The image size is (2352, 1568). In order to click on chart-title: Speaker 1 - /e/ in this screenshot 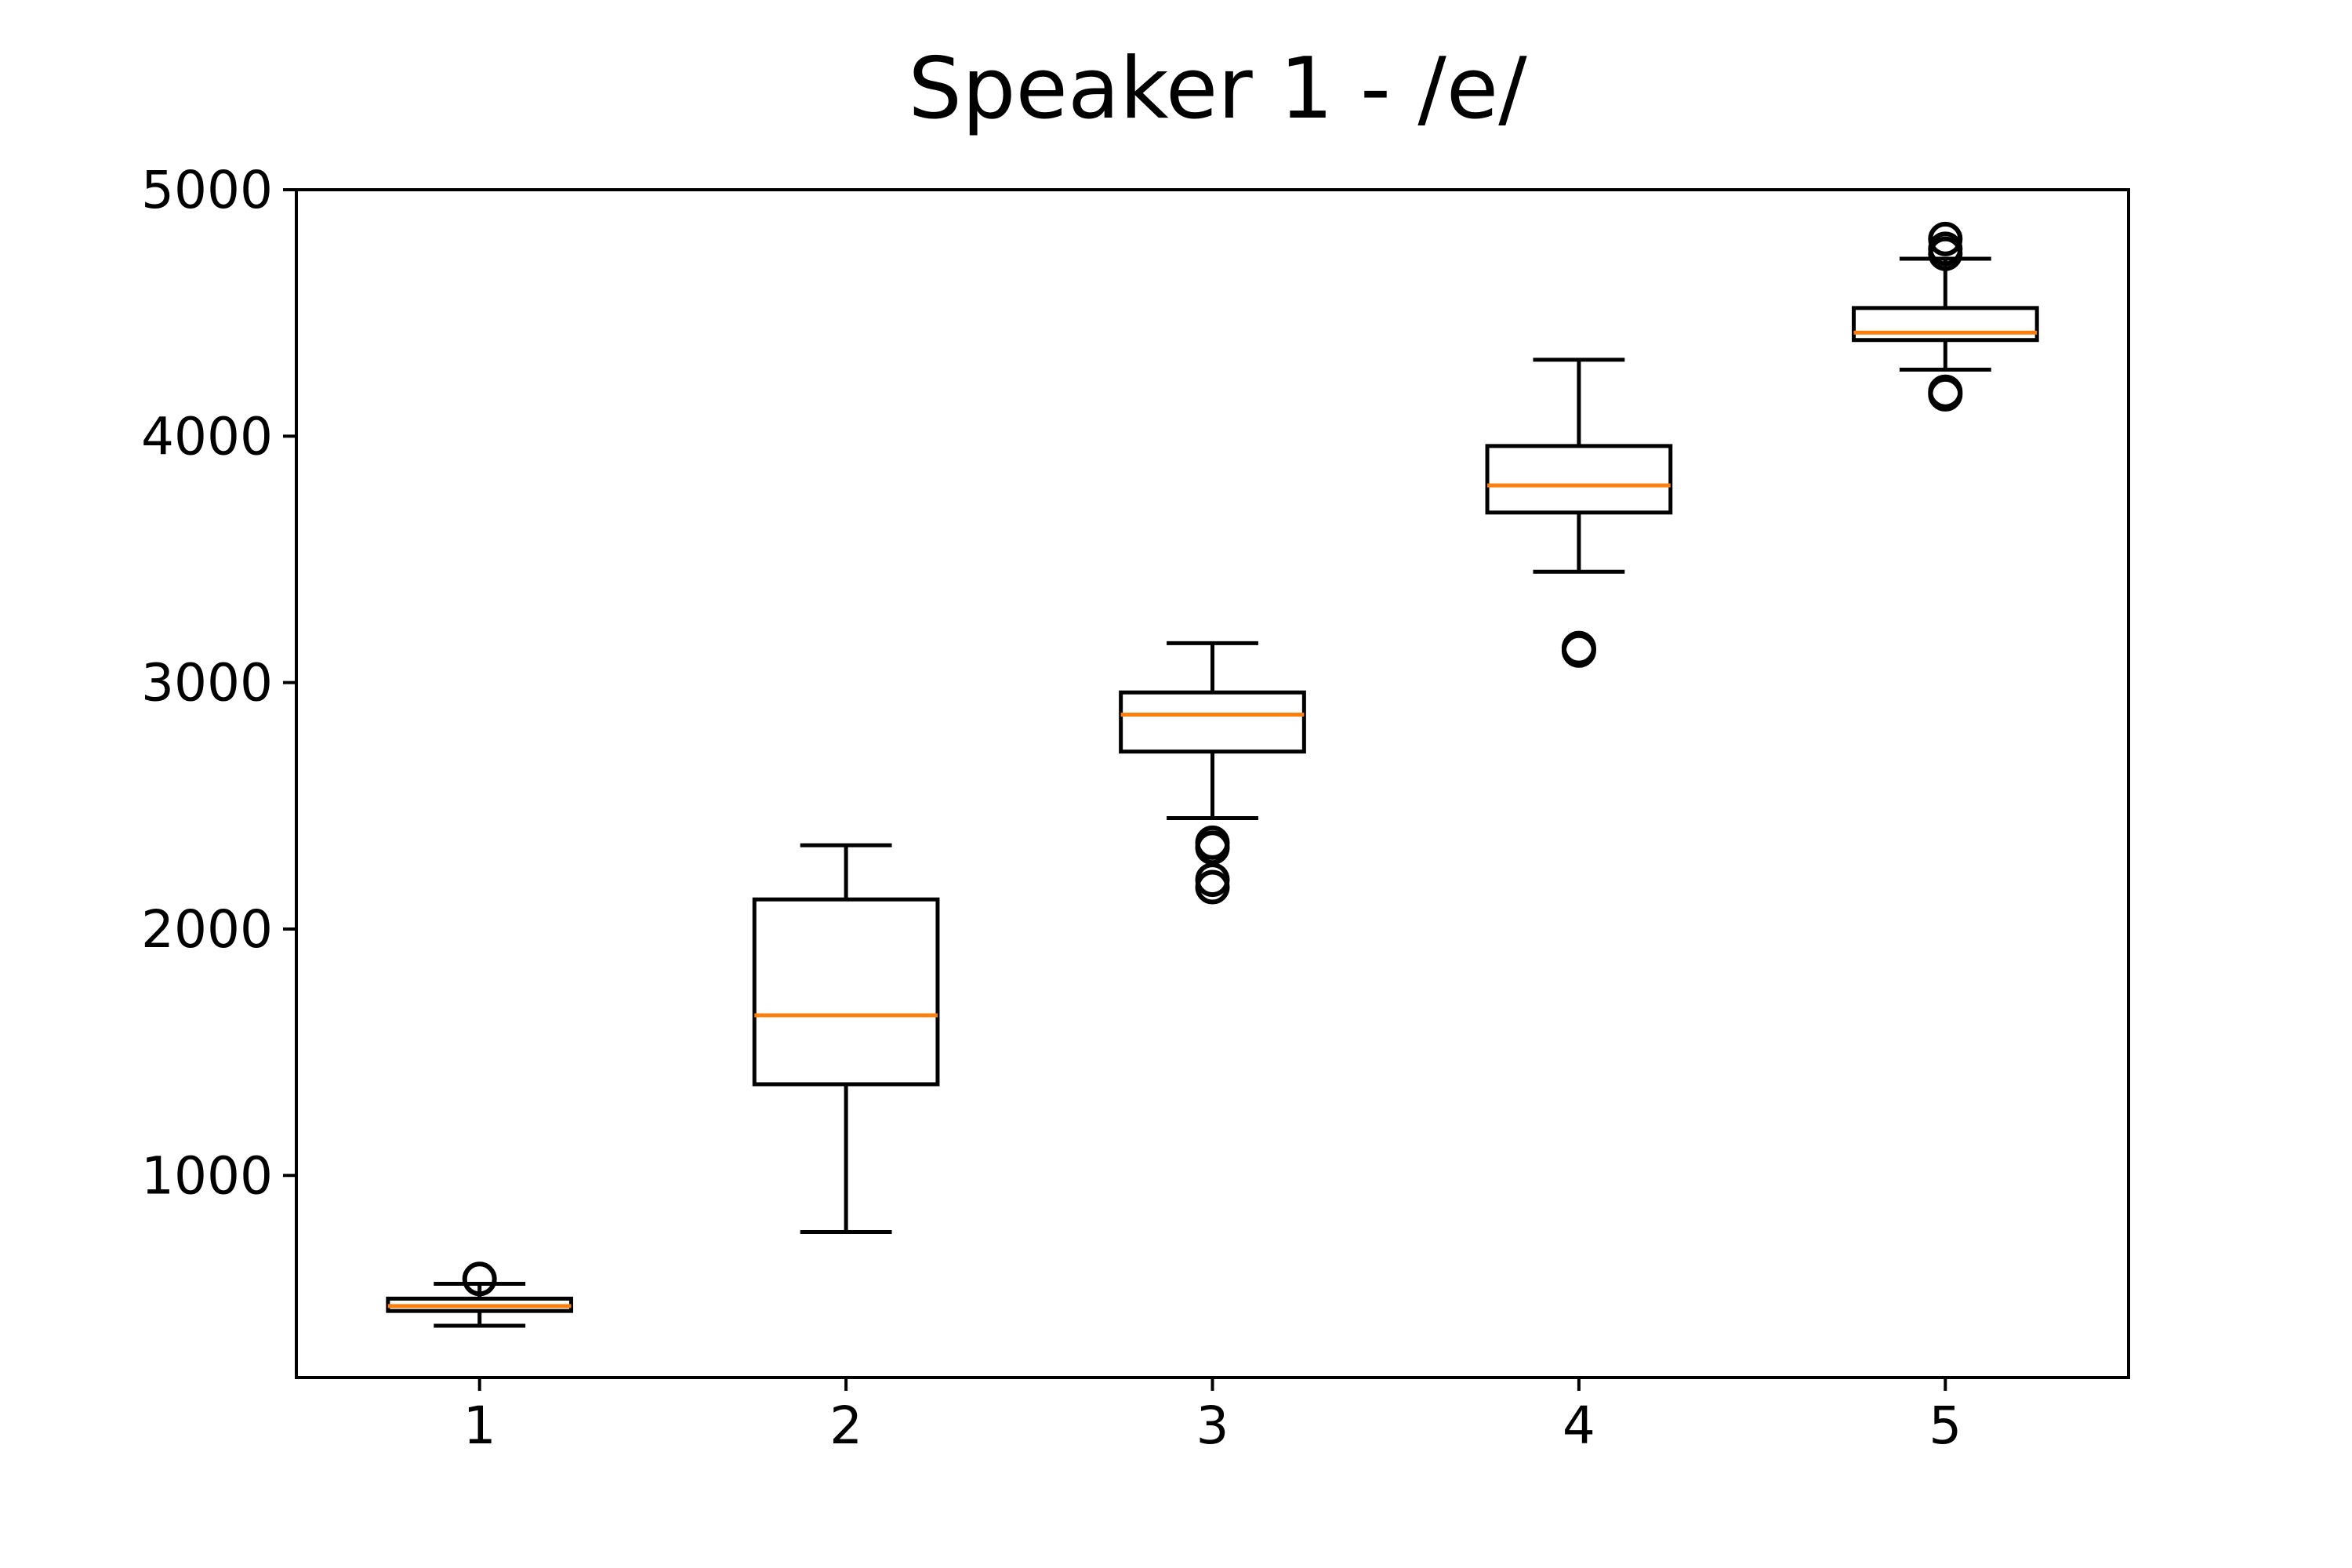, I will do `click(1217, 89)`.